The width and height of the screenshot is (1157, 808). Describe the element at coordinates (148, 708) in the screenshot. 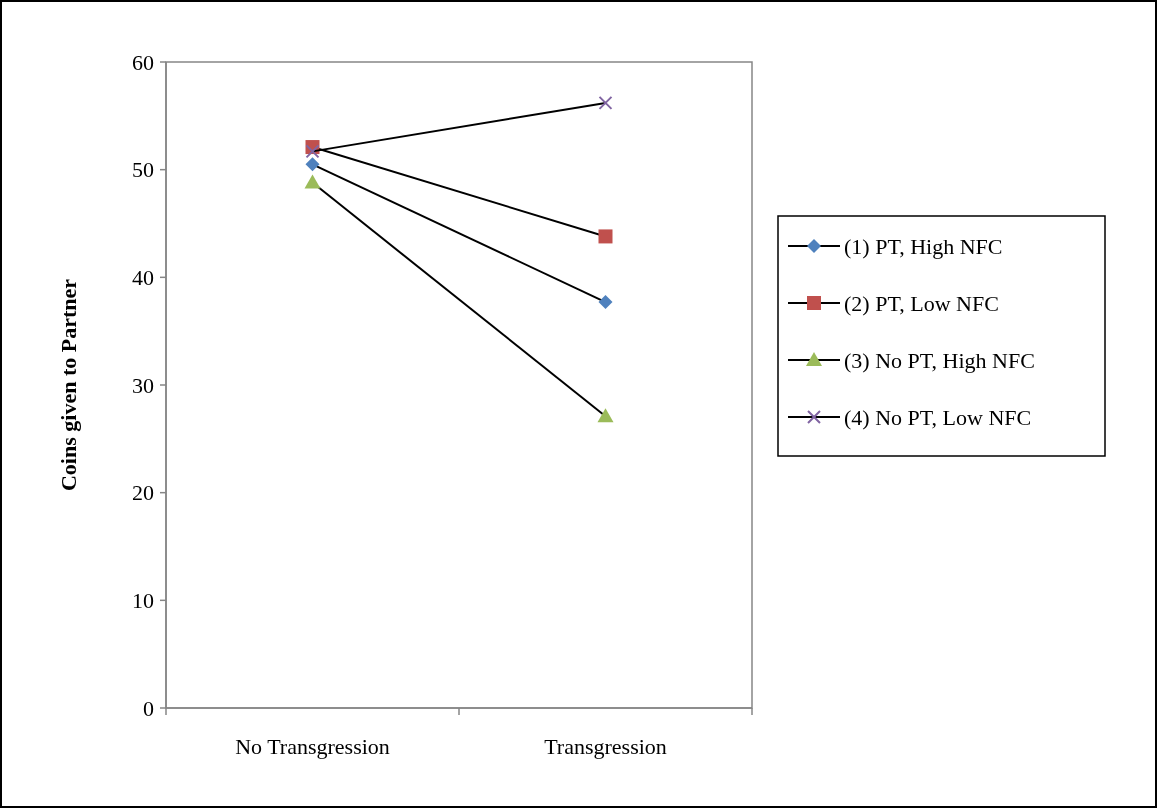

I see `y-tick-label: 0` at that location.